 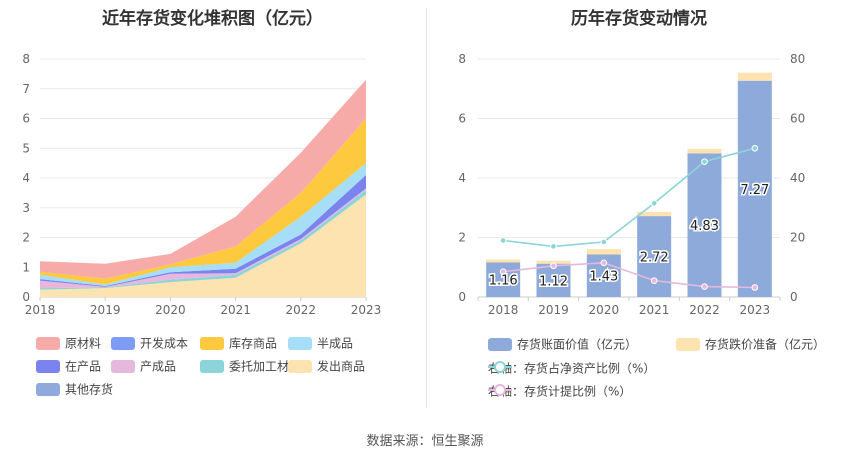 I want to click on legend-item: 原材料, so click(x=68, y=343).